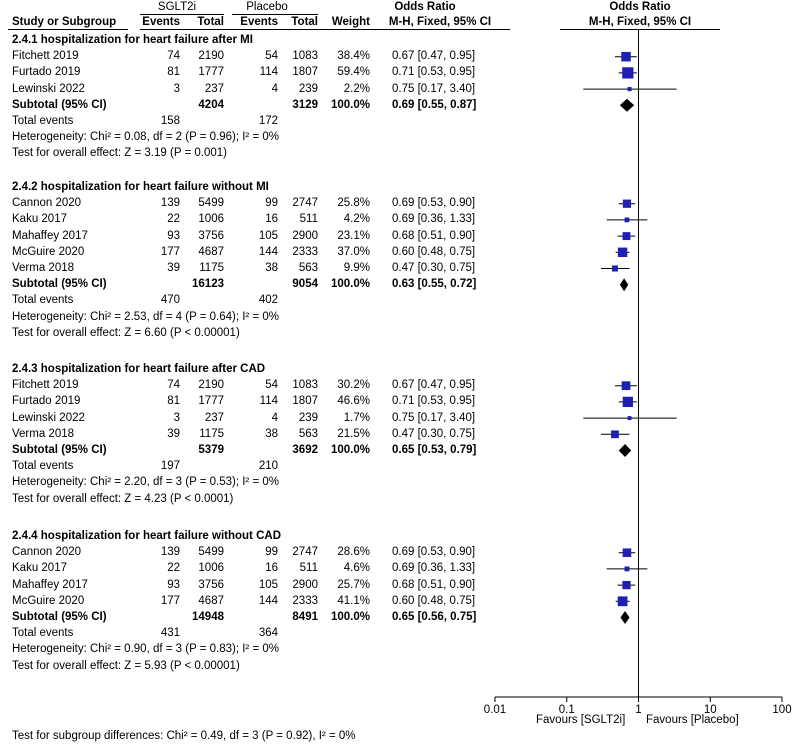 The height and width of the screenshot is (744, 796). What do you see at coordinates (64, 22) in the screenshot?
I see `study-column-header: Study or Subgroup` at bounding box center [64, 22].